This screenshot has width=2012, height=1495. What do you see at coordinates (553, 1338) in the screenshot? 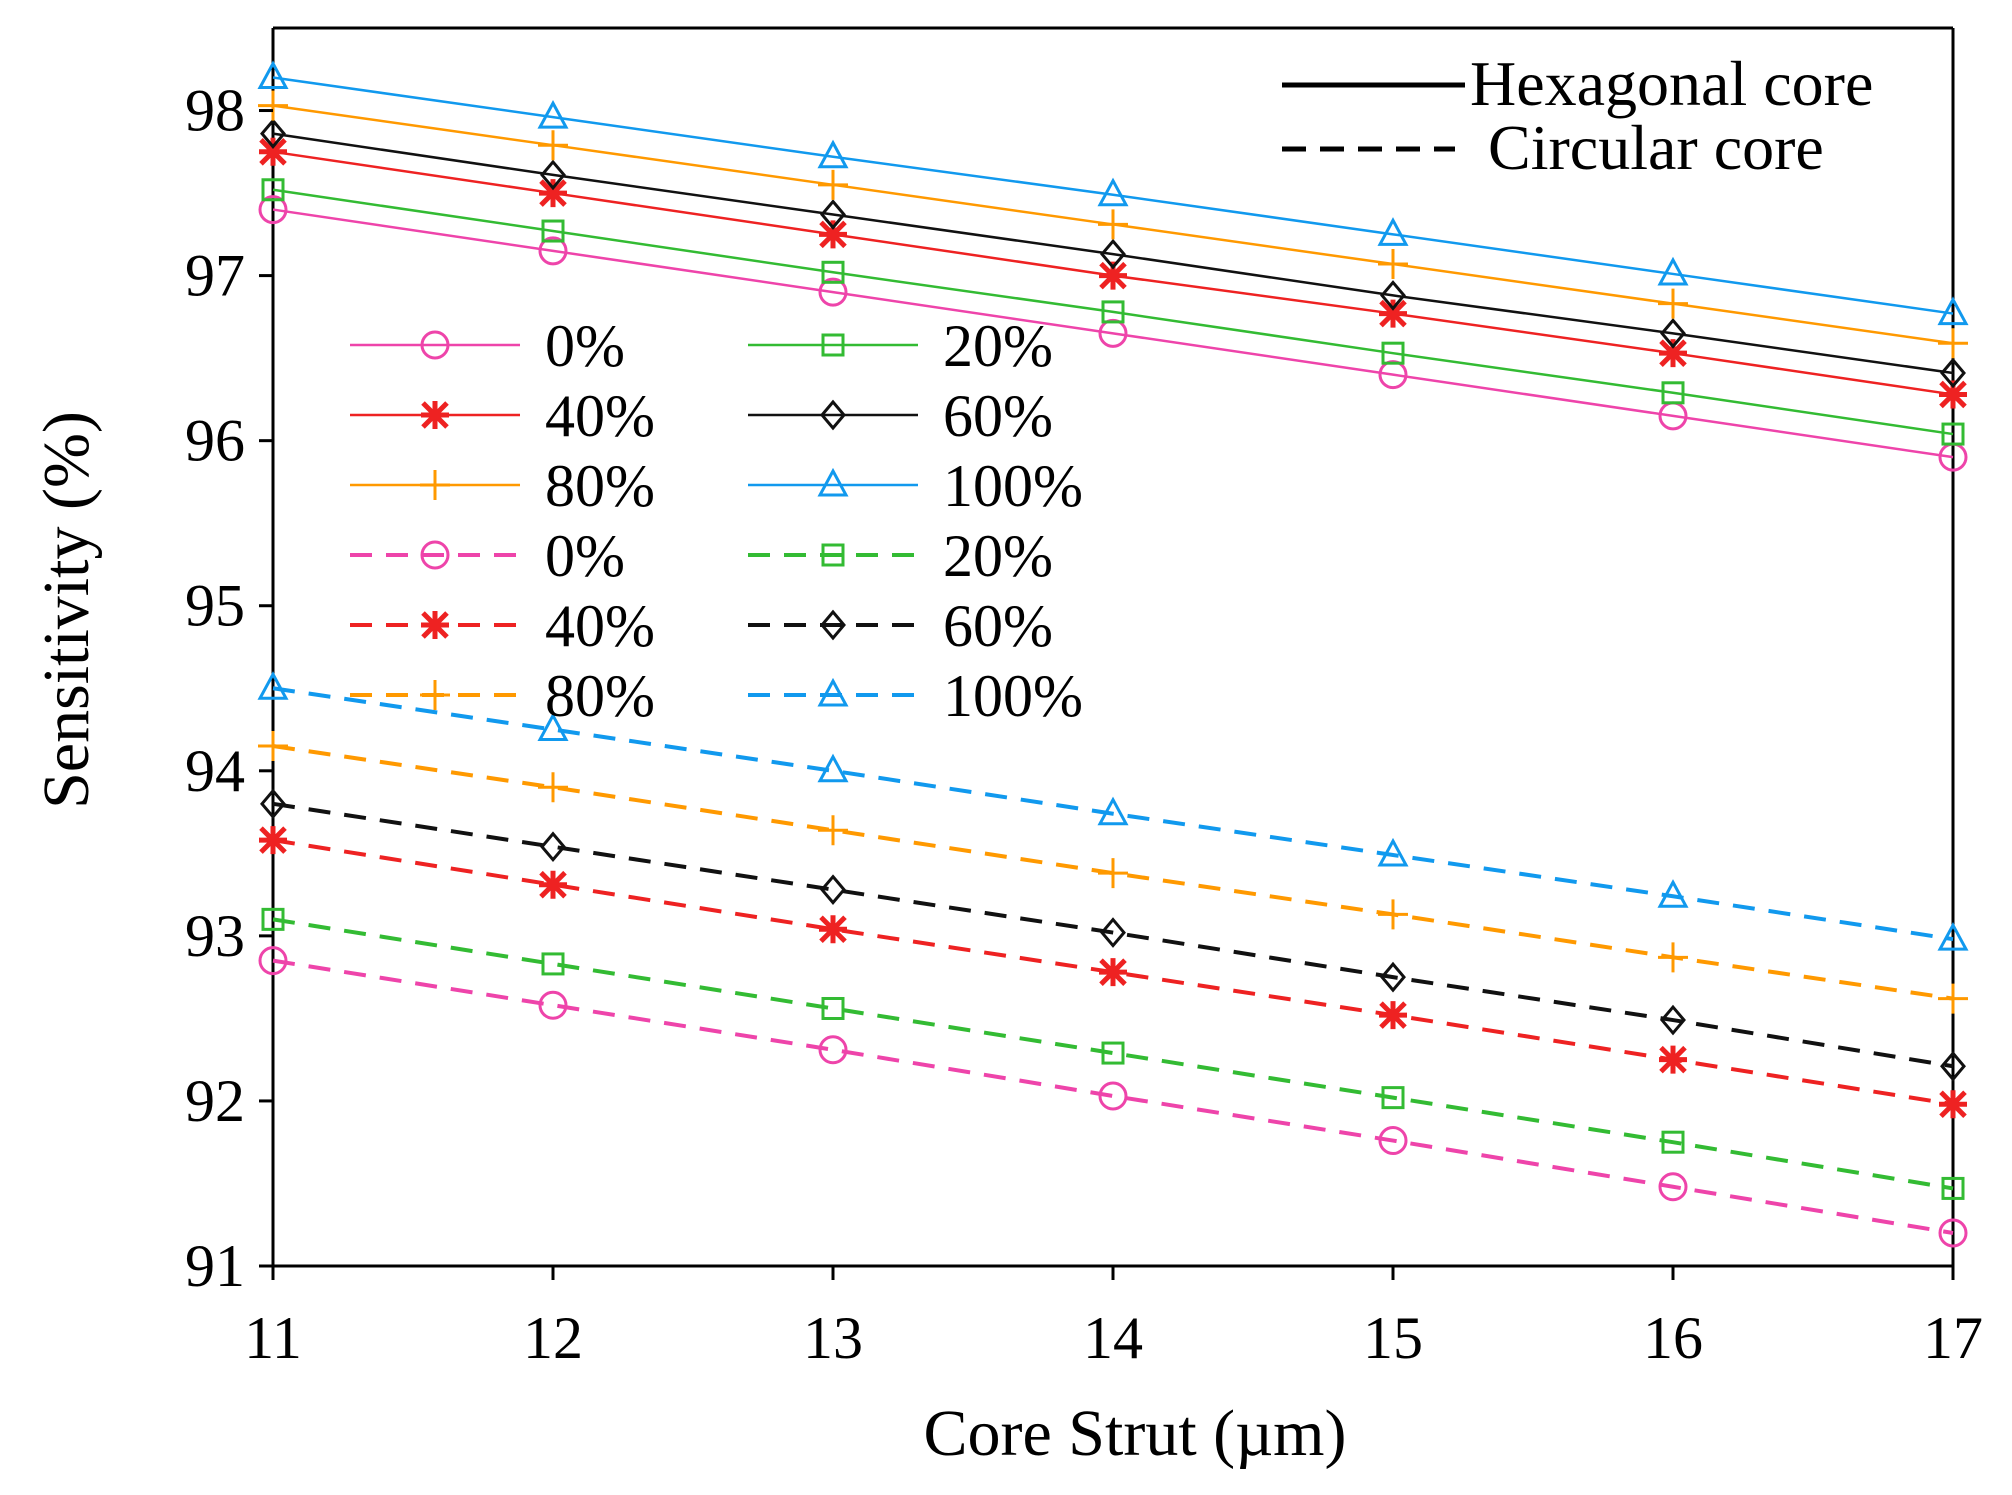
I see `x-tick-label: 12` at bounding box center [553, 1338].